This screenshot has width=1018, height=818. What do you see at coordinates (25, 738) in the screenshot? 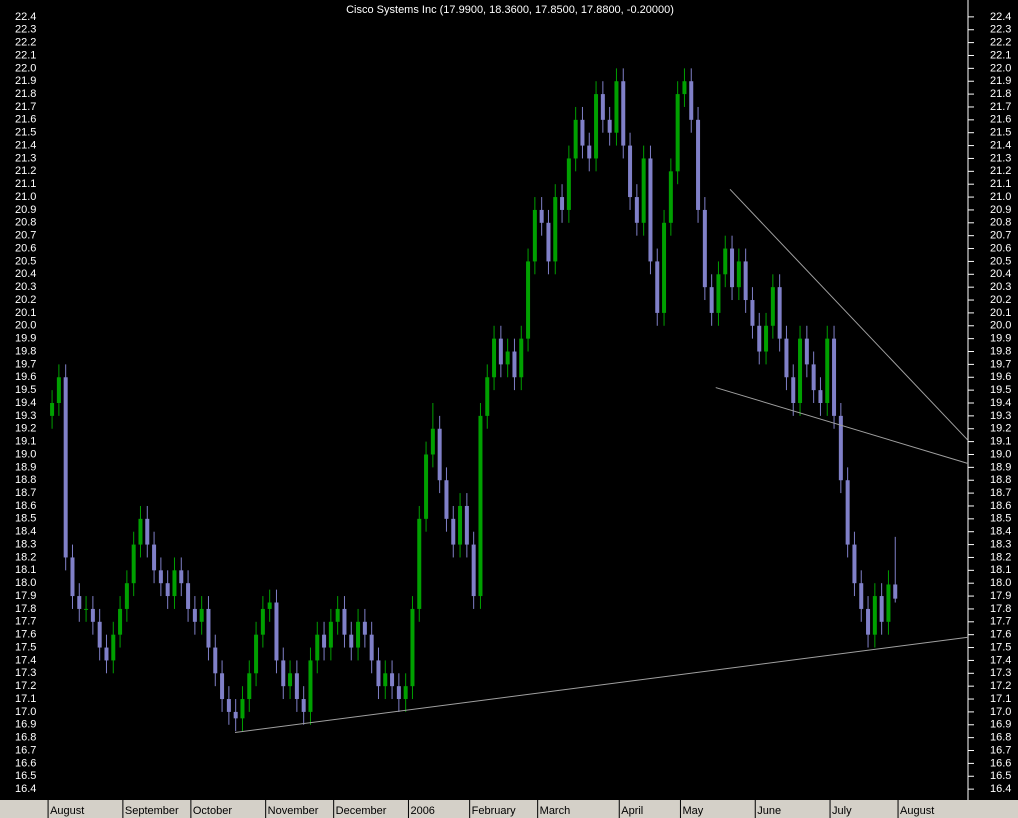
I see `y-tick-label-left: 16.8` at bounding box center [25, 738].